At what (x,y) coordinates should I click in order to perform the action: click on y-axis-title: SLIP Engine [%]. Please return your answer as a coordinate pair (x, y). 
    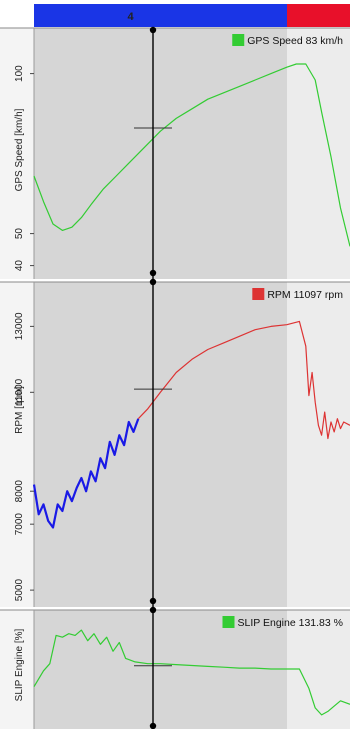
    Looking at the image, I should click on (19, 664).